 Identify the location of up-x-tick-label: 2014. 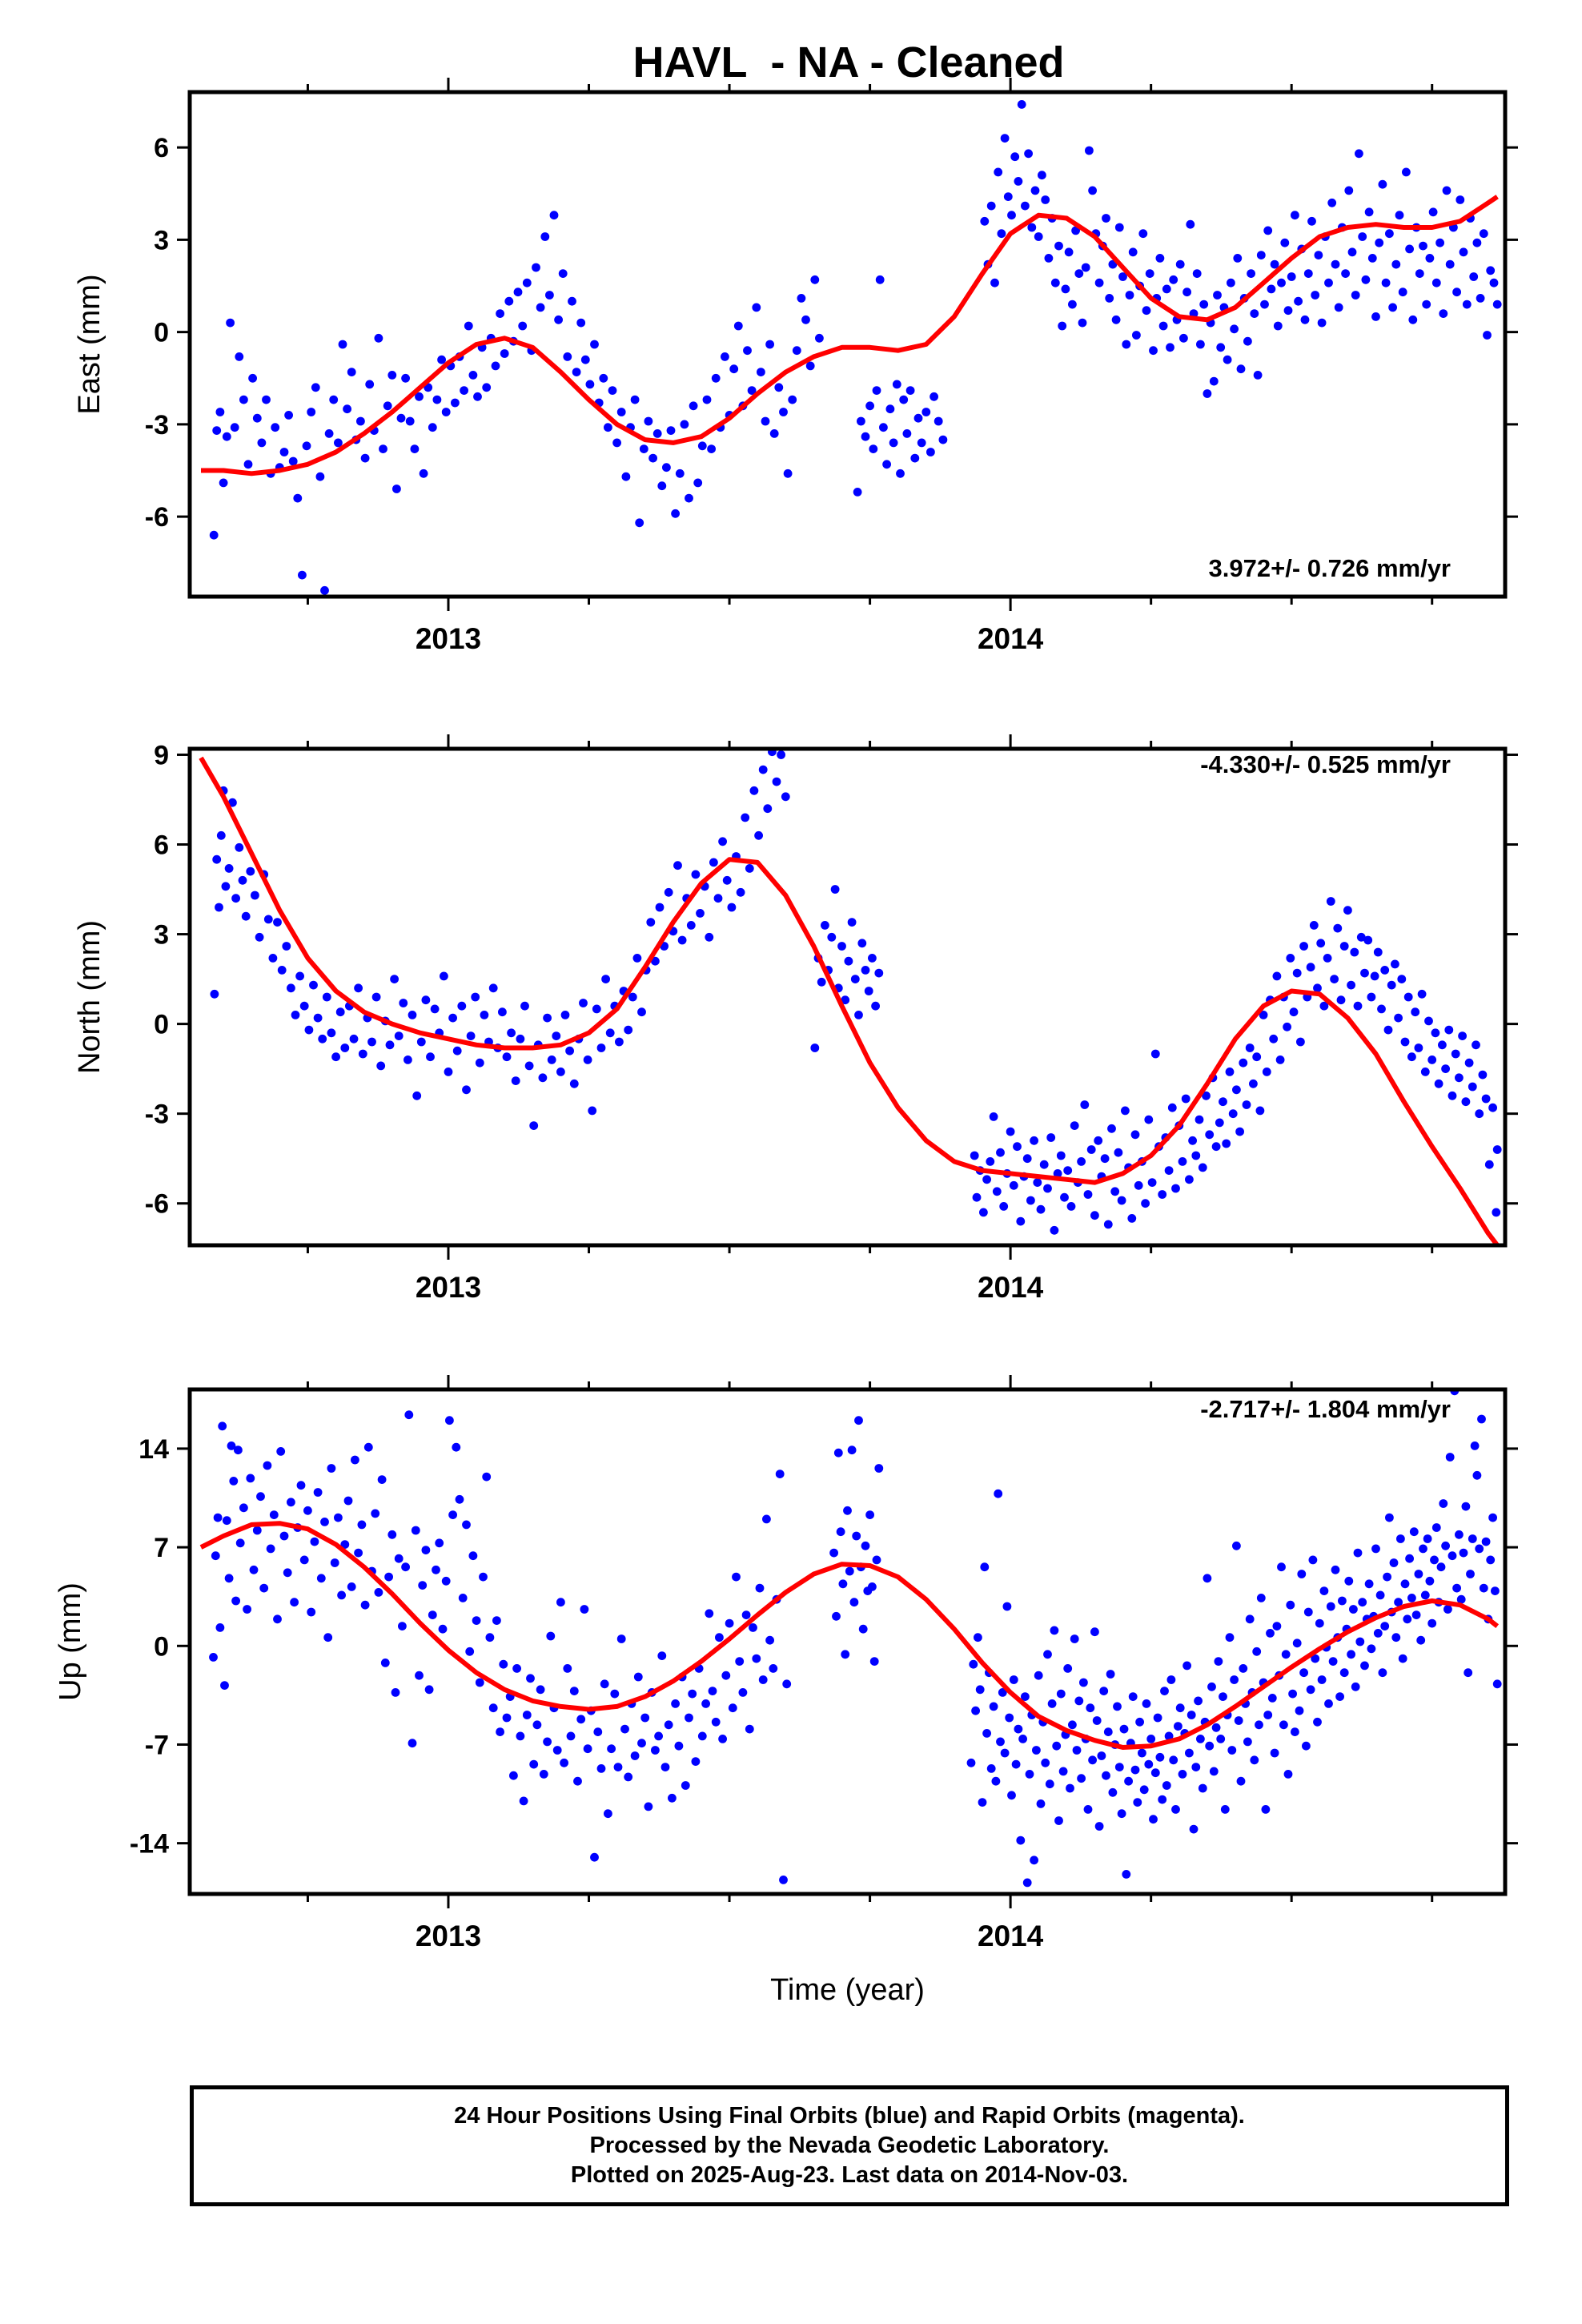
(1011, 1936).